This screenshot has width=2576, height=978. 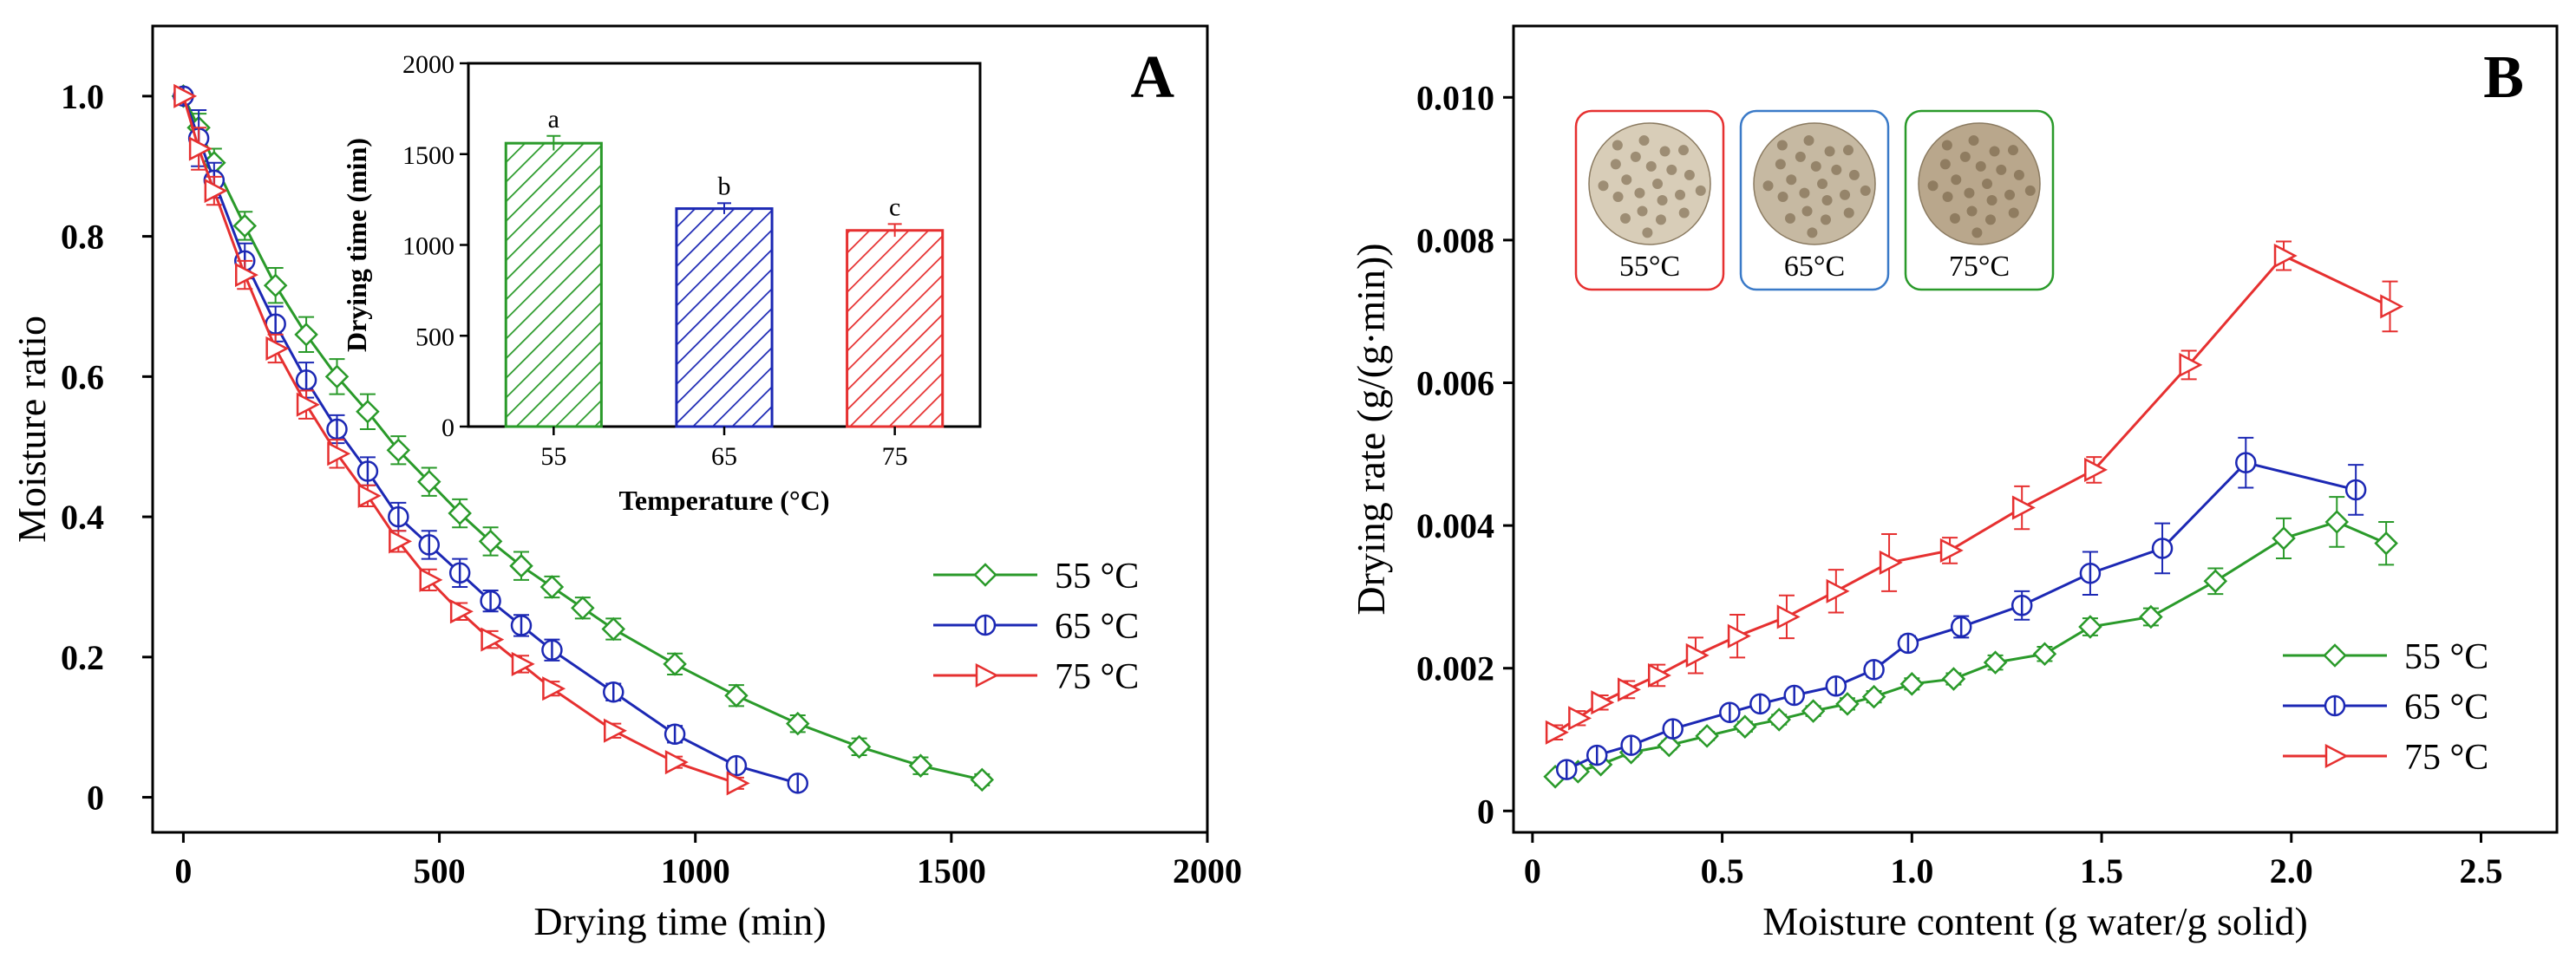 What do you see at coordinates (1814, 200) in the screenshot?
I see `sample-photos: 55°C 65°C 75°C` at bounding box center [1814, 200].